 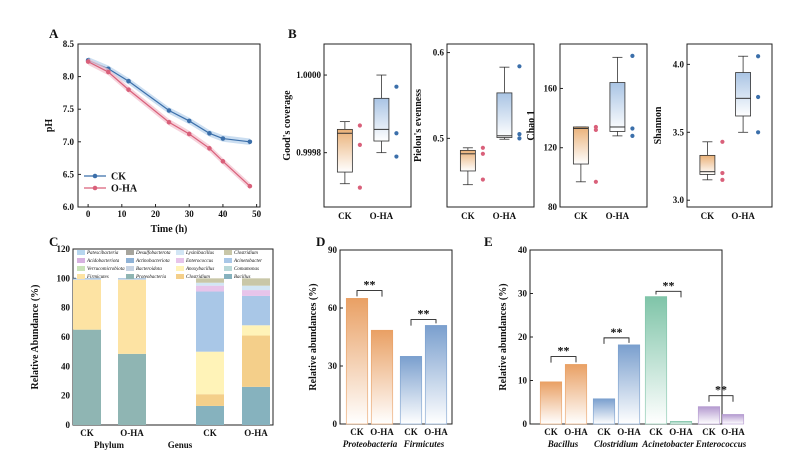 I want to click on group-label: Clostridium, so click(x=616, y=444).